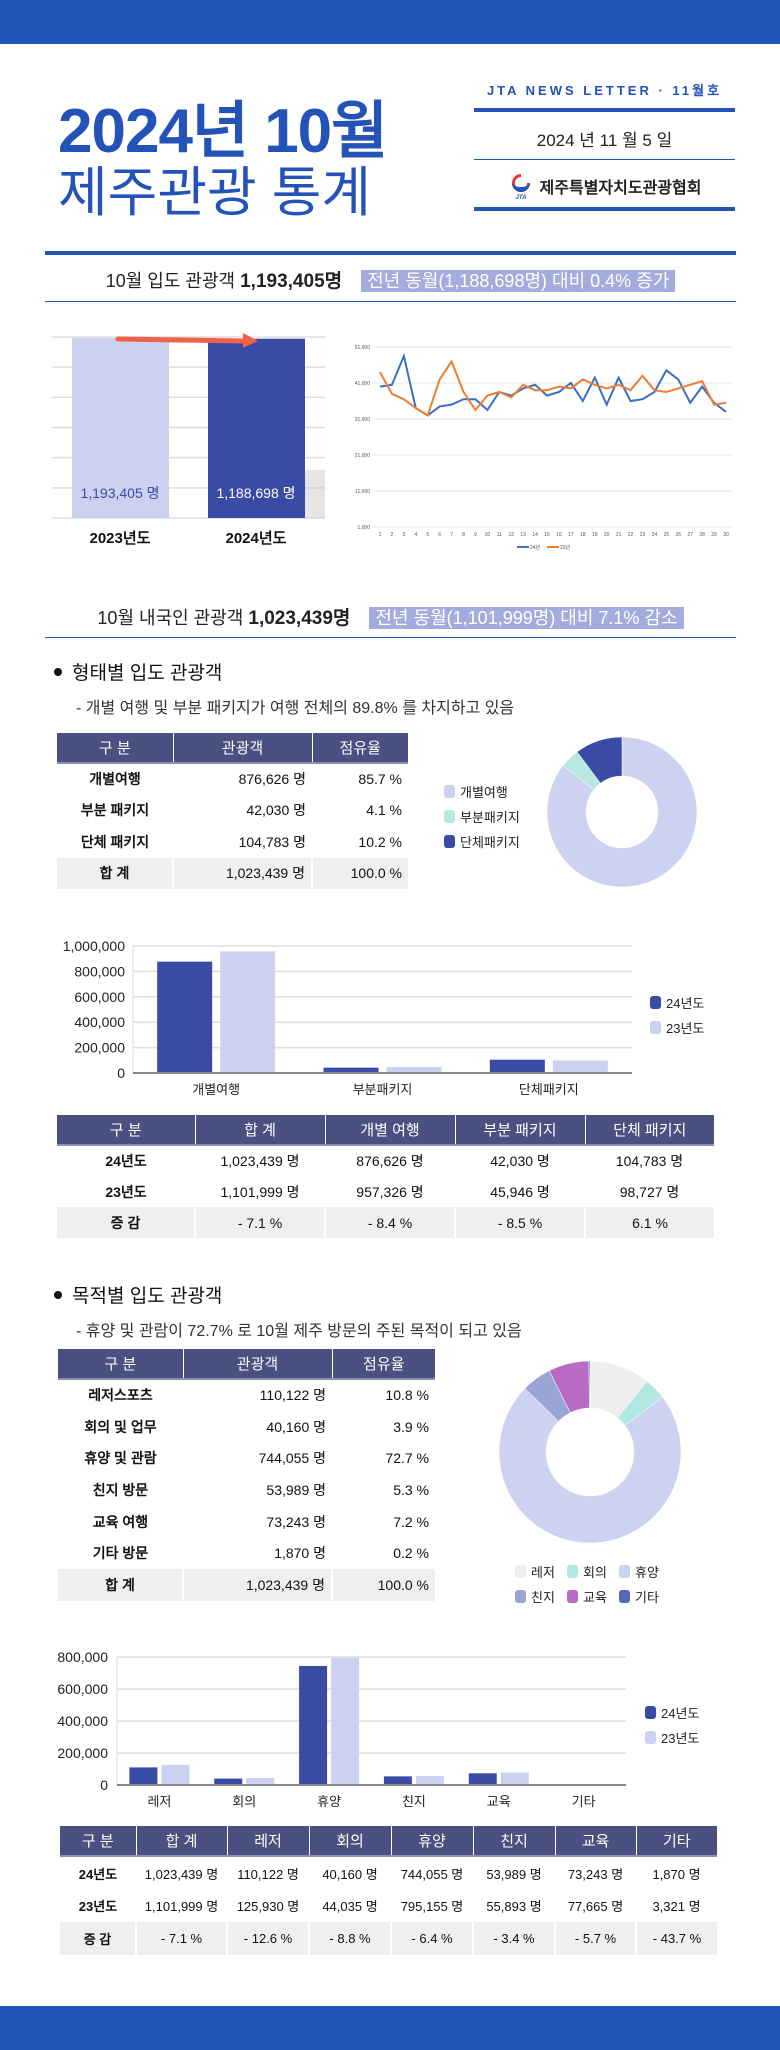 The width and height of the screenshot is (780, 2050). Describe the element at coordinates (482, 791) in the screenshot. I see `legend-item: 개별여행` at that location.